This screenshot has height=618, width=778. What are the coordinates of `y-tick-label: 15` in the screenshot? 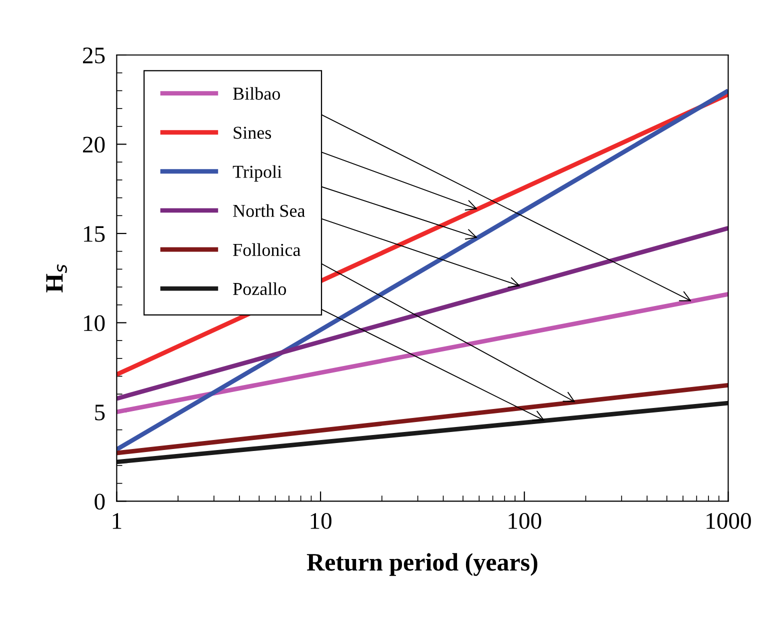 It's located at (94, 234).